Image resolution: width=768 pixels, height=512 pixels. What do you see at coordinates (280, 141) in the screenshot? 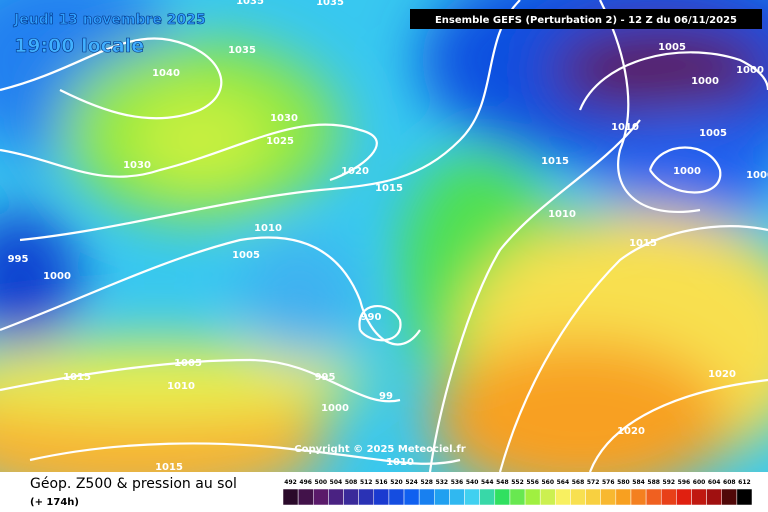
I see `isobar-label: 1025` at bounding box center [280, 141].